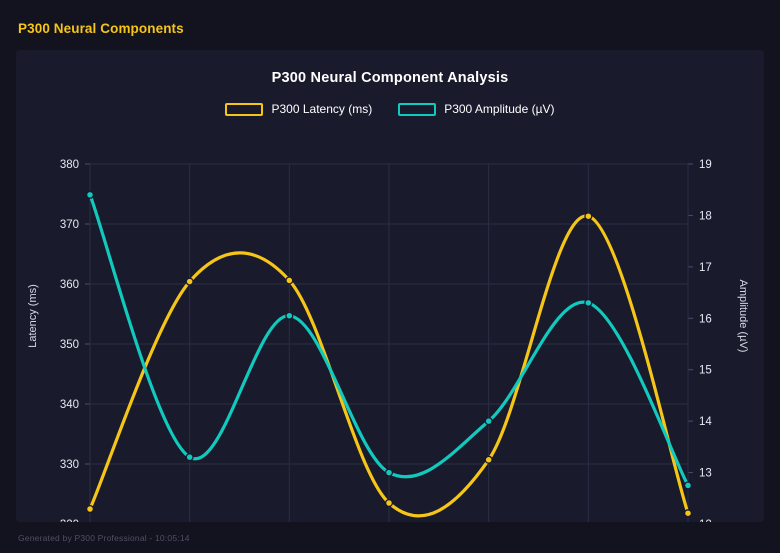 This screenshot has width=780, height=553. What do you see at coordinates (705, 474) in the screenshot?
I see `right-axis-tick-label: 13` at bounding box center [705, 474].